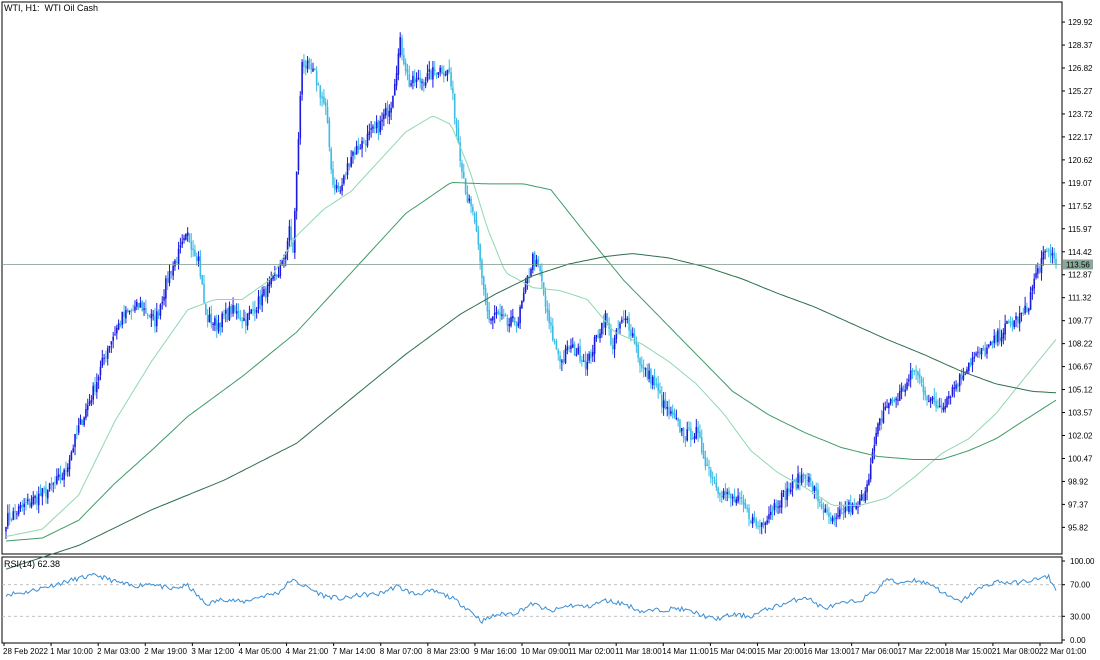 The width and height of the screenshot is (1100, 660). I want to click on rsi-y-tick-label: 30.00, so click(1080, 616).